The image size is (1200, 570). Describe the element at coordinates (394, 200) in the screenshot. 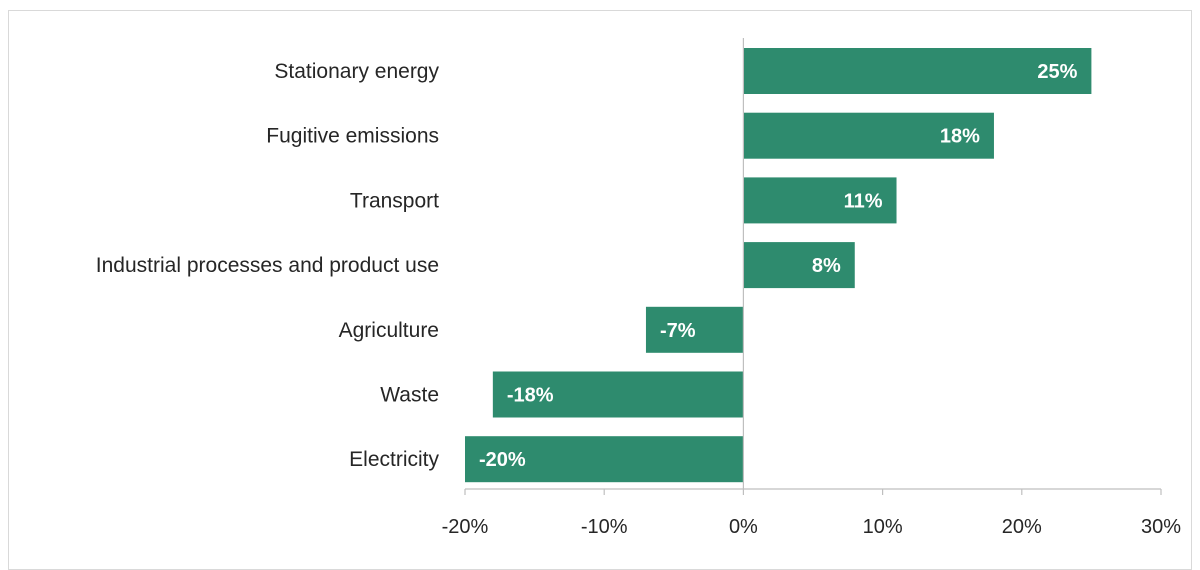

I see `category-label: Transport` at that location.